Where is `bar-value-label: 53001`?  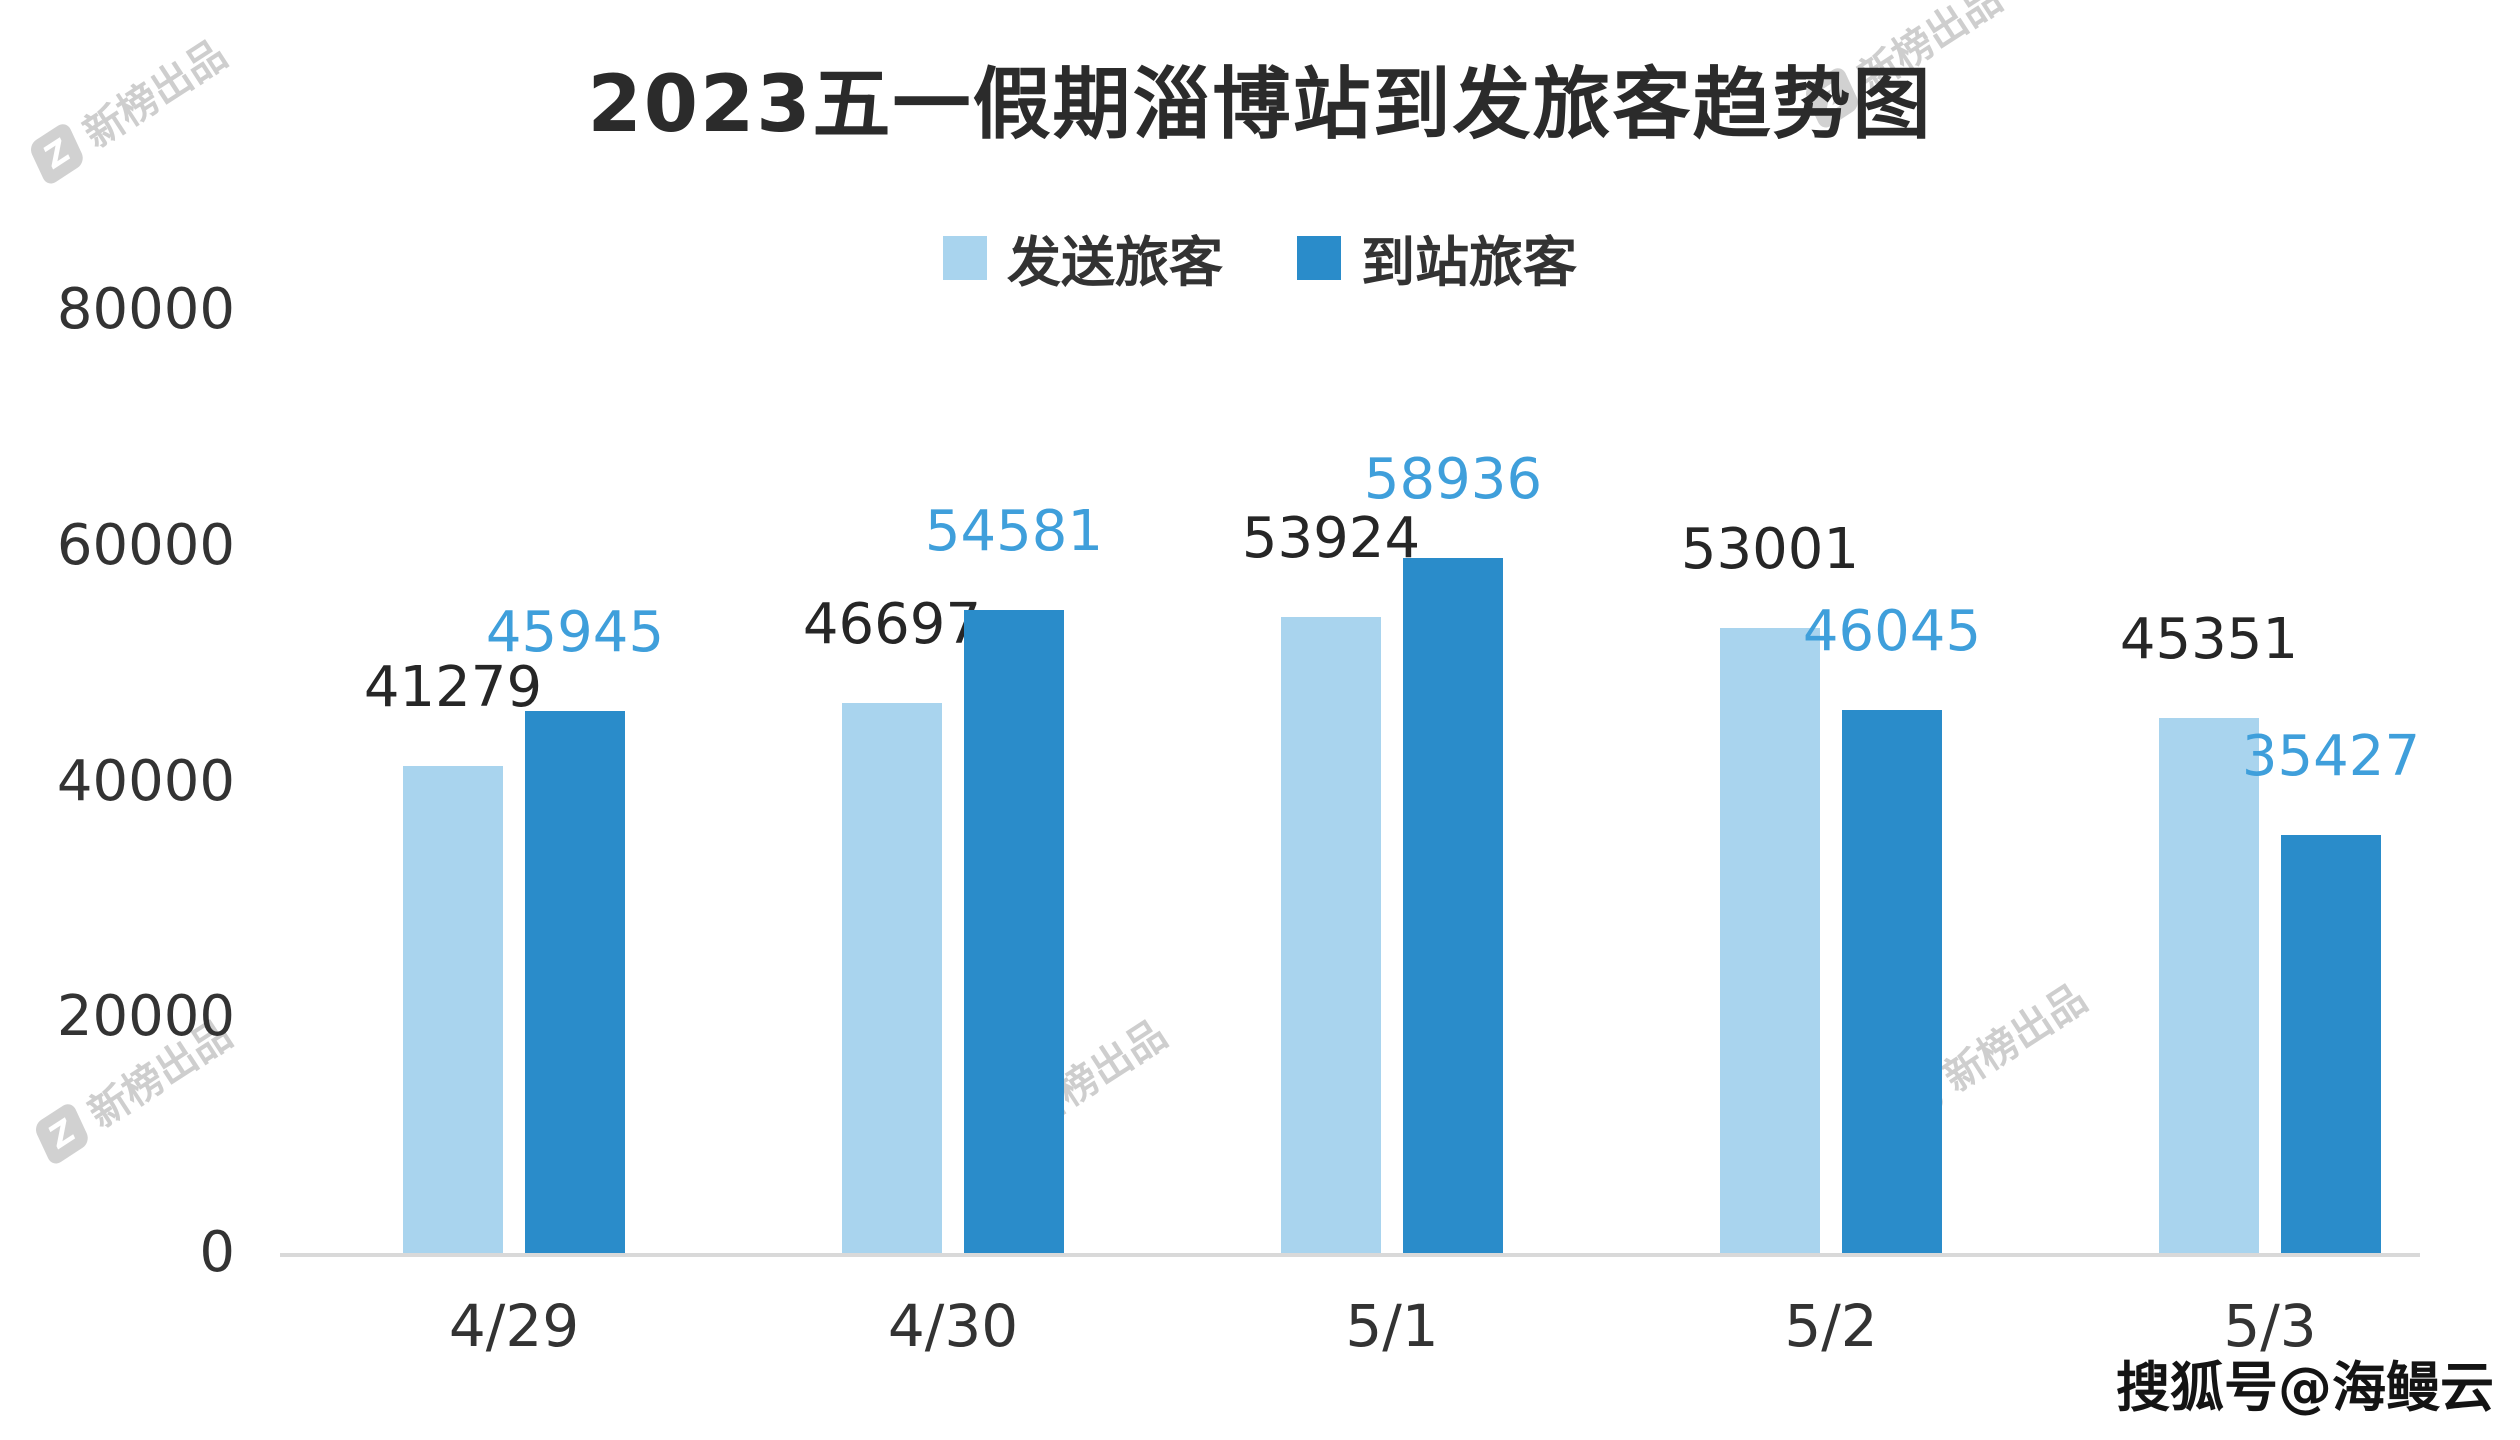 bar-value-label: 53001 is located at coordinates (1770, 550).